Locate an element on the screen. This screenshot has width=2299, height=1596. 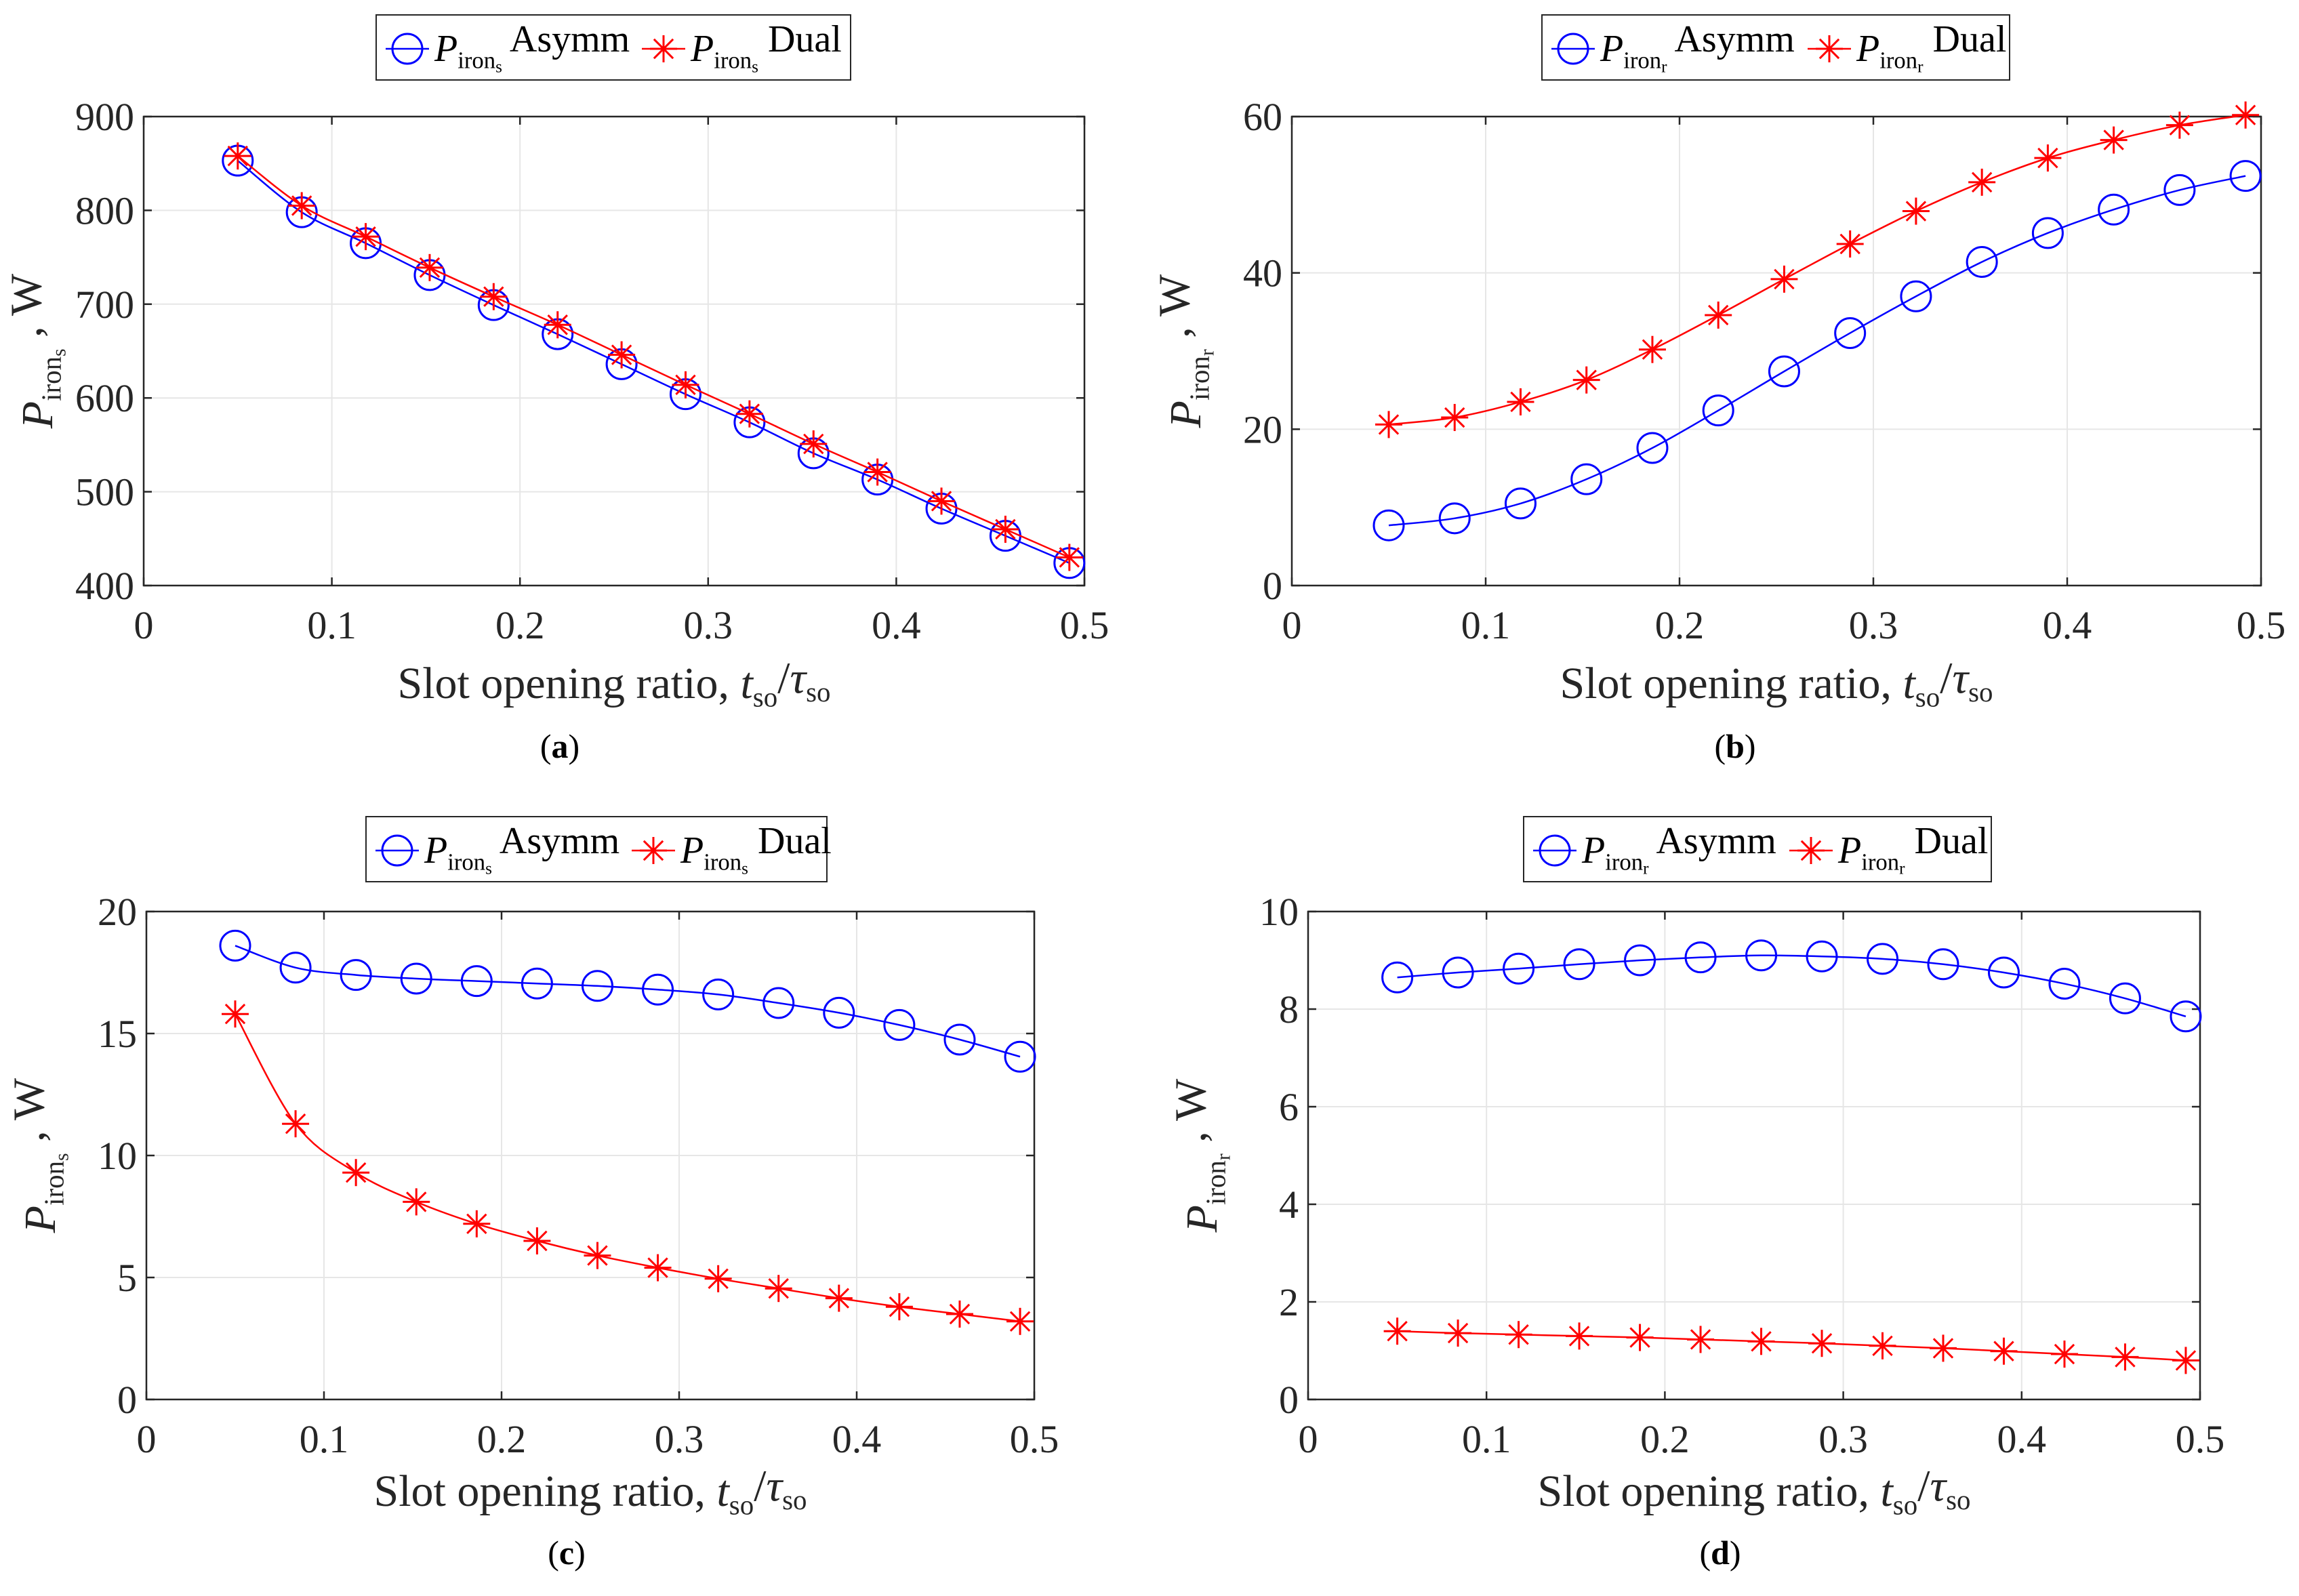
y-tick-label: 500 is located at coordinates (104, 492).